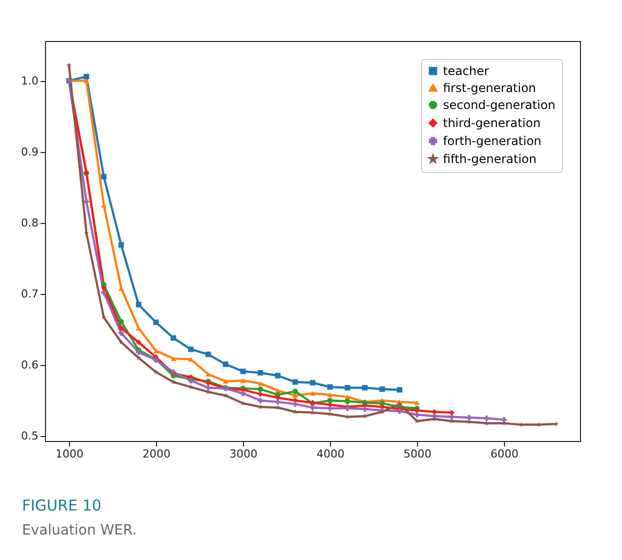  Describe the element at coordinates (417, 454) in the screenshot. I see `x-tick-label: 5000` at that location.